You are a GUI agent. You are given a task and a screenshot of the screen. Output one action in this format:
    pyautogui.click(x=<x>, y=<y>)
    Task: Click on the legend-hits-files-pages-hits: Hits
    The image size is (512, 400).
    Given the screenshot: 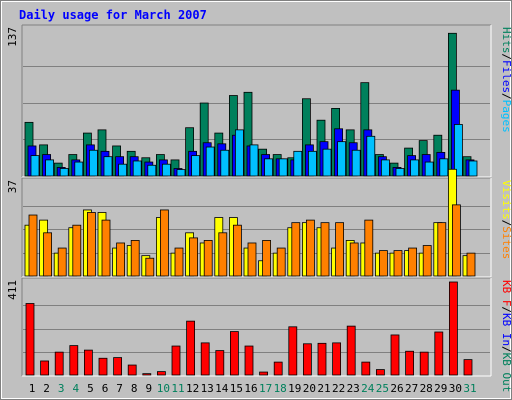 What is the action you would take?
    pyautogui.click(x=506, y=40)
    